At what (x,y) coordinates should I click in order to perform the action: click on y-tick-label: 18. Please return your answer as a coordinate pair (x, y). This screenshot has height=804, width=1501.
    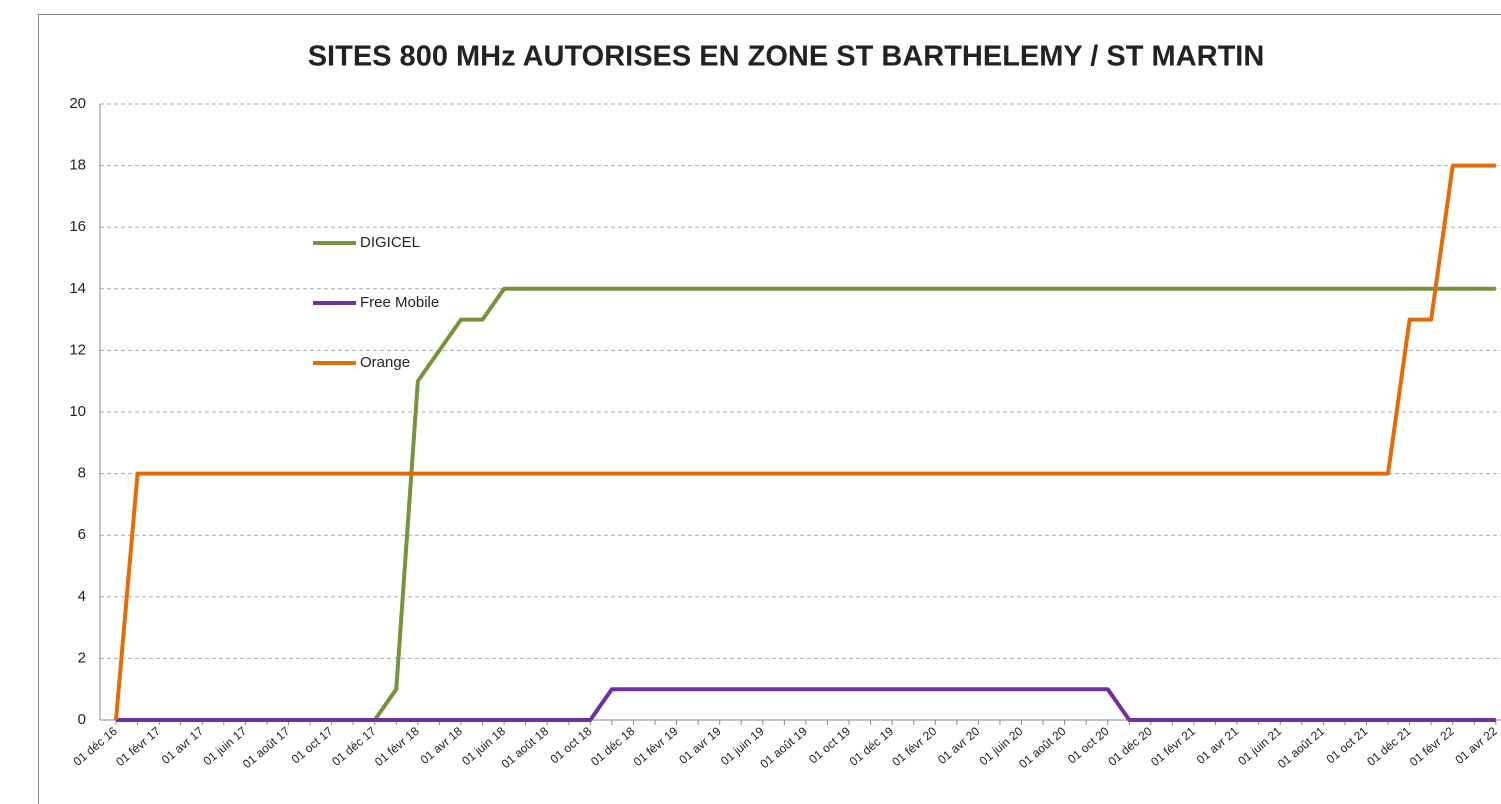
    Looking at the image, I should click on (77, 165).